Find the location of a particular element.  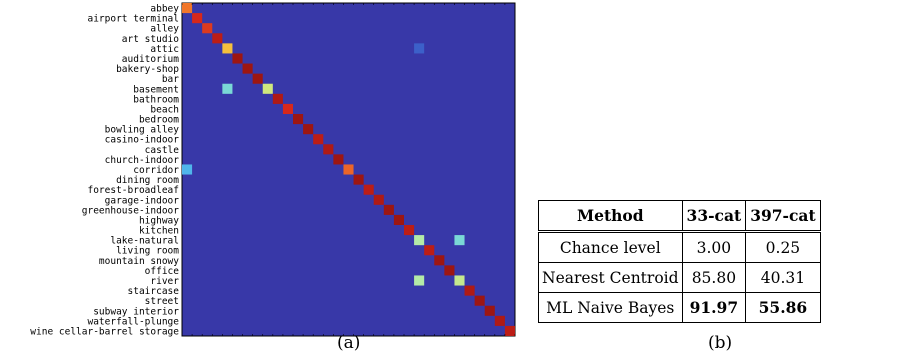

table-header-row: Method 33-cat 397-cat is located at coordinates (679, 216).